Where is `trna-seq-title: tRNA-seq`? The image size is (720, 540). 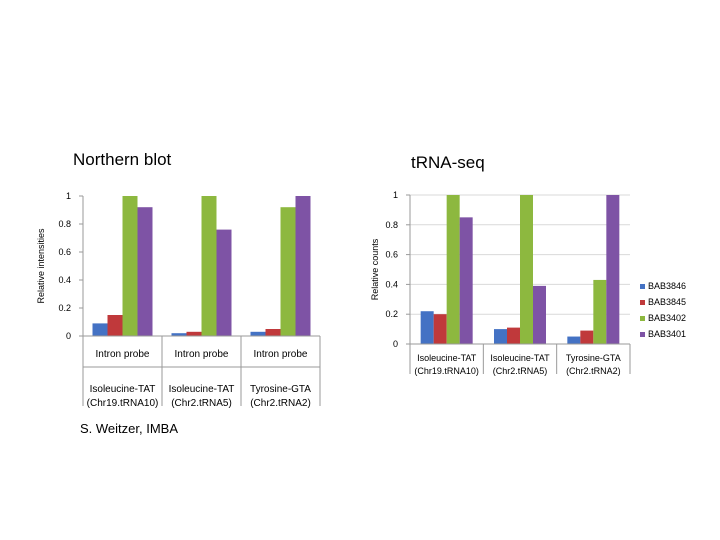
trna-seq-title: tRNA-seq is located at coordinates (448, 162).